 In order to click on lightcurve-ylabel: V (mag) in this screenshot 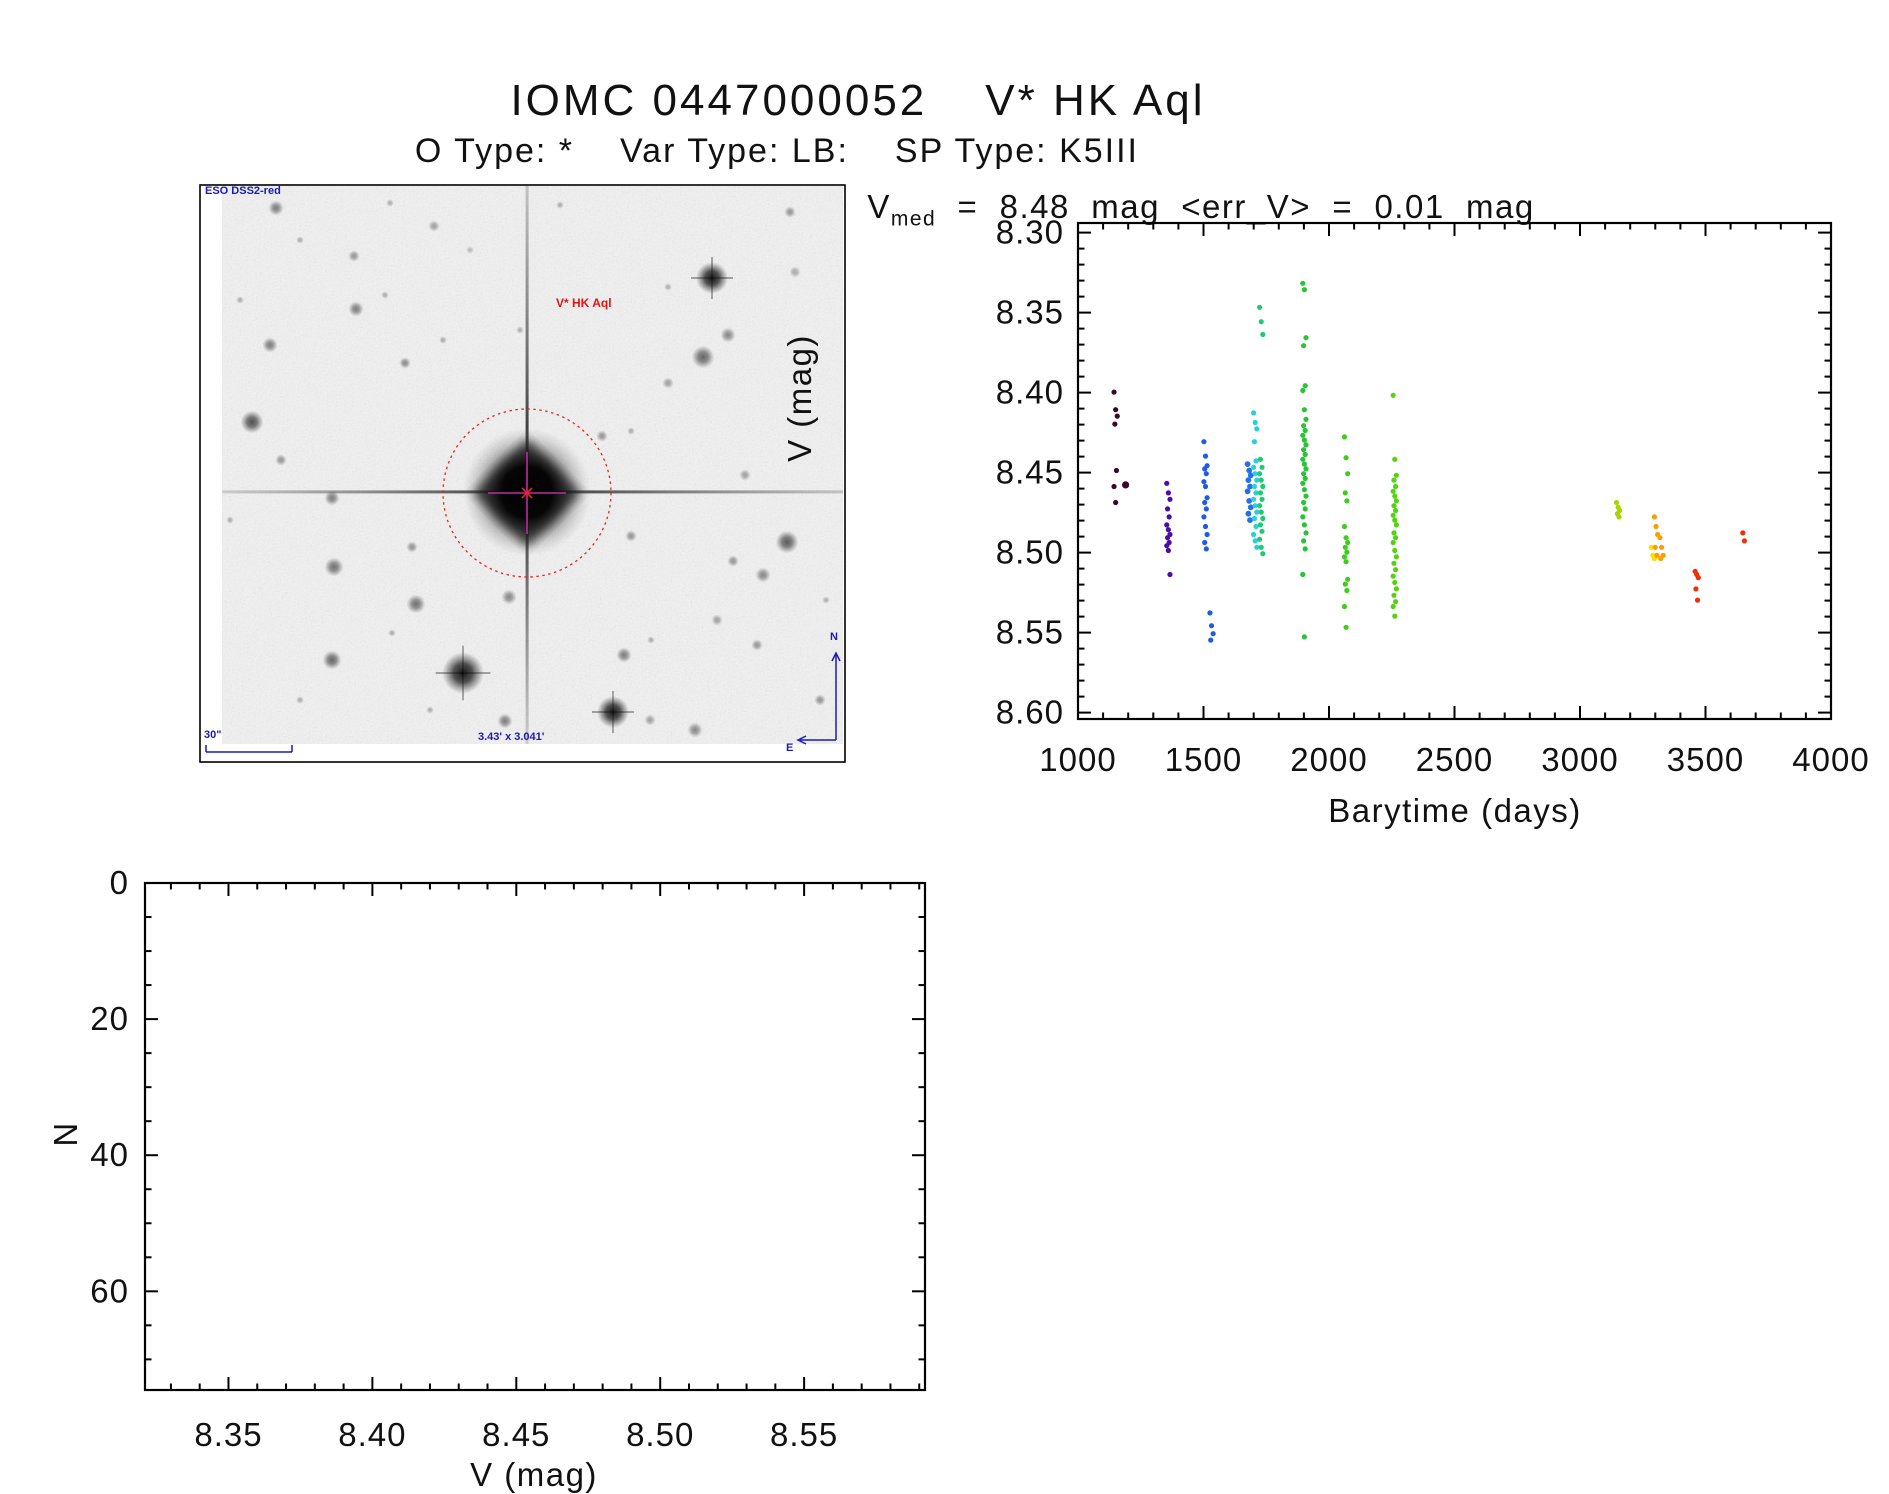, I will do `click(799, 398)`.